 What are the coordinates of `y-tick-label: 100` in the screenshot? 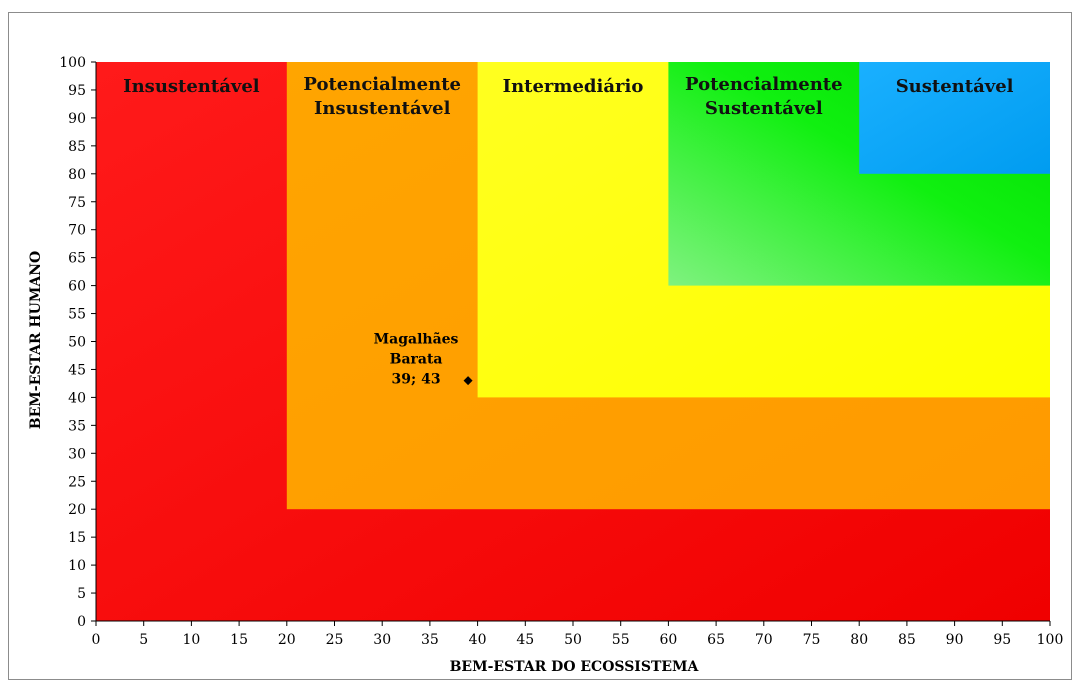 It's located at (72, 63).